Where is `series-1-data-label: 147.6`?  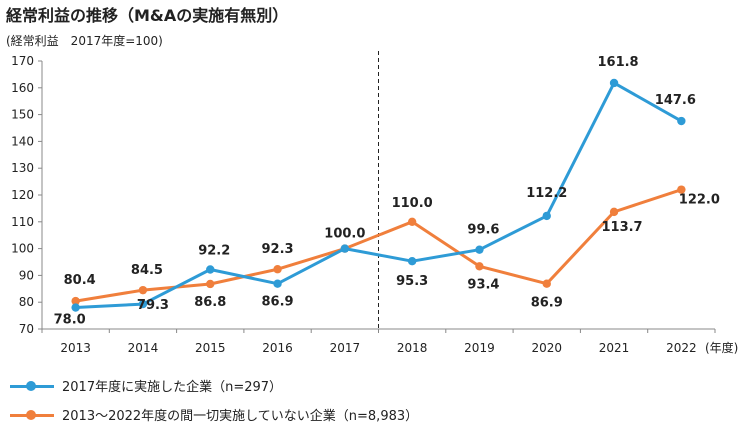
series-1-data-label: 147.6 is located at coordinates (675, 100).